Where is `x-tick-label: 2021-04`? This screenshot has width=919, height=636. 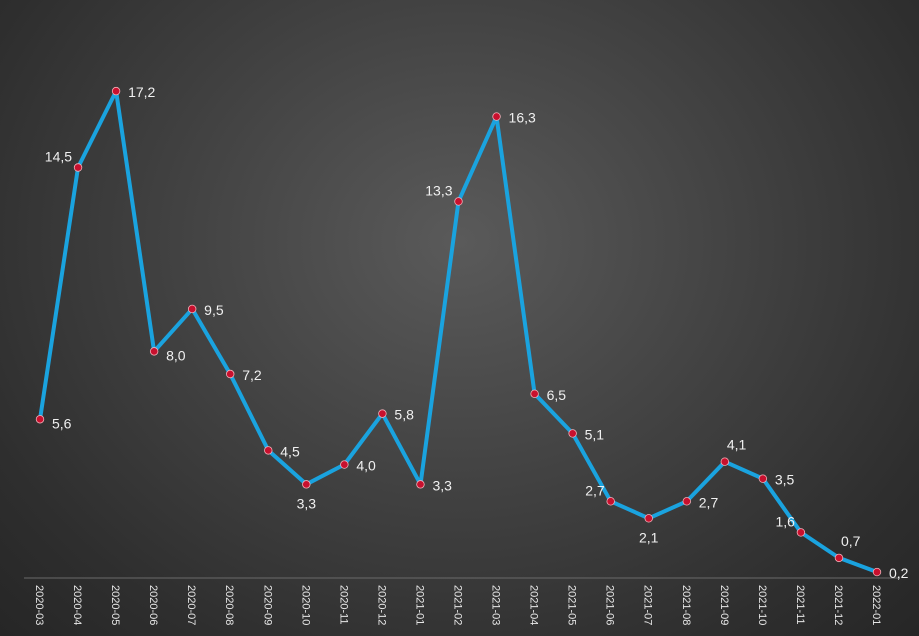 x-tick-label: 2021-04 is located at coordinates (534, 605).